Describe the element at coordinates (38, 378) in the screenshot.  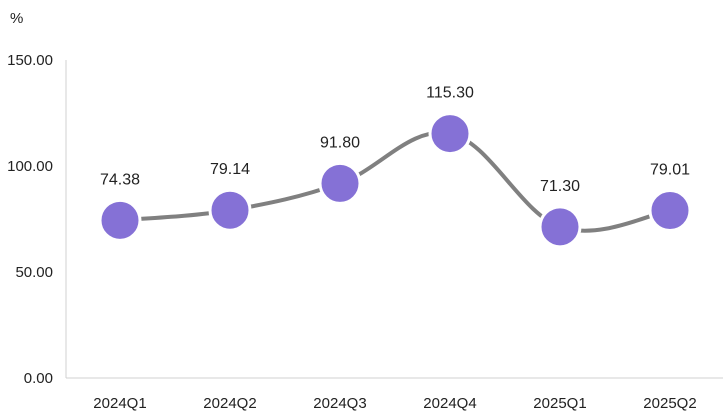
I see `y-tick-label: 0.00` at that location.